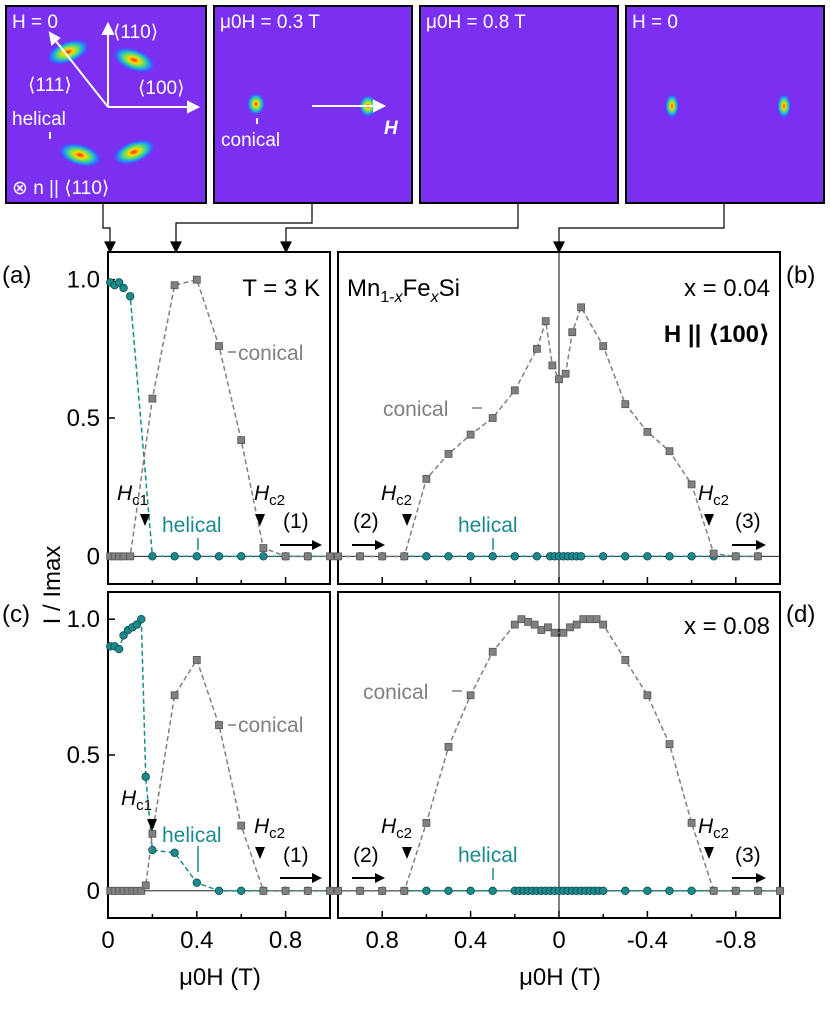 This screenshot has height=1014, width=830. What do you see at coordinates (145, 520) in the screenshot?
I see `hc1-marker-a` at bounding box center [145, 520].